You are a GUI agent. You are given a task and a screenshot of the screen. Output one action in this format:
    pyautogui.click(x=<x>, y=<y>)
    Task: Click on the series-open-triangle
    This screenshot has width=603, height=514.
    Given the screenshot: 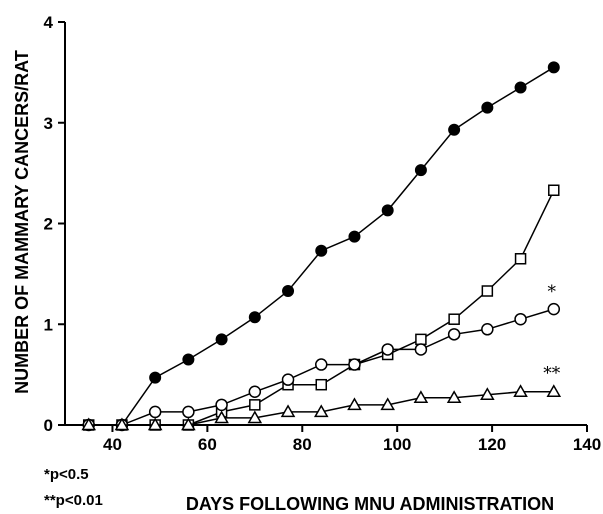 What is the action you would take?
    pyautogui.click(x=321, y=407)
    